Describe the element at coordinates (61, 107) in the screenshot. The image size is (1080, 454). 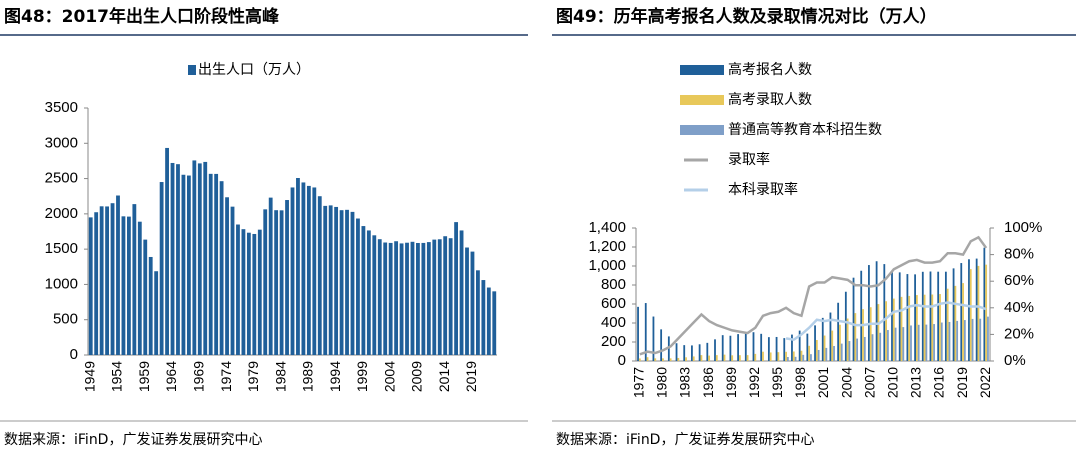
I see `y-tick-label: 3500` at that location.